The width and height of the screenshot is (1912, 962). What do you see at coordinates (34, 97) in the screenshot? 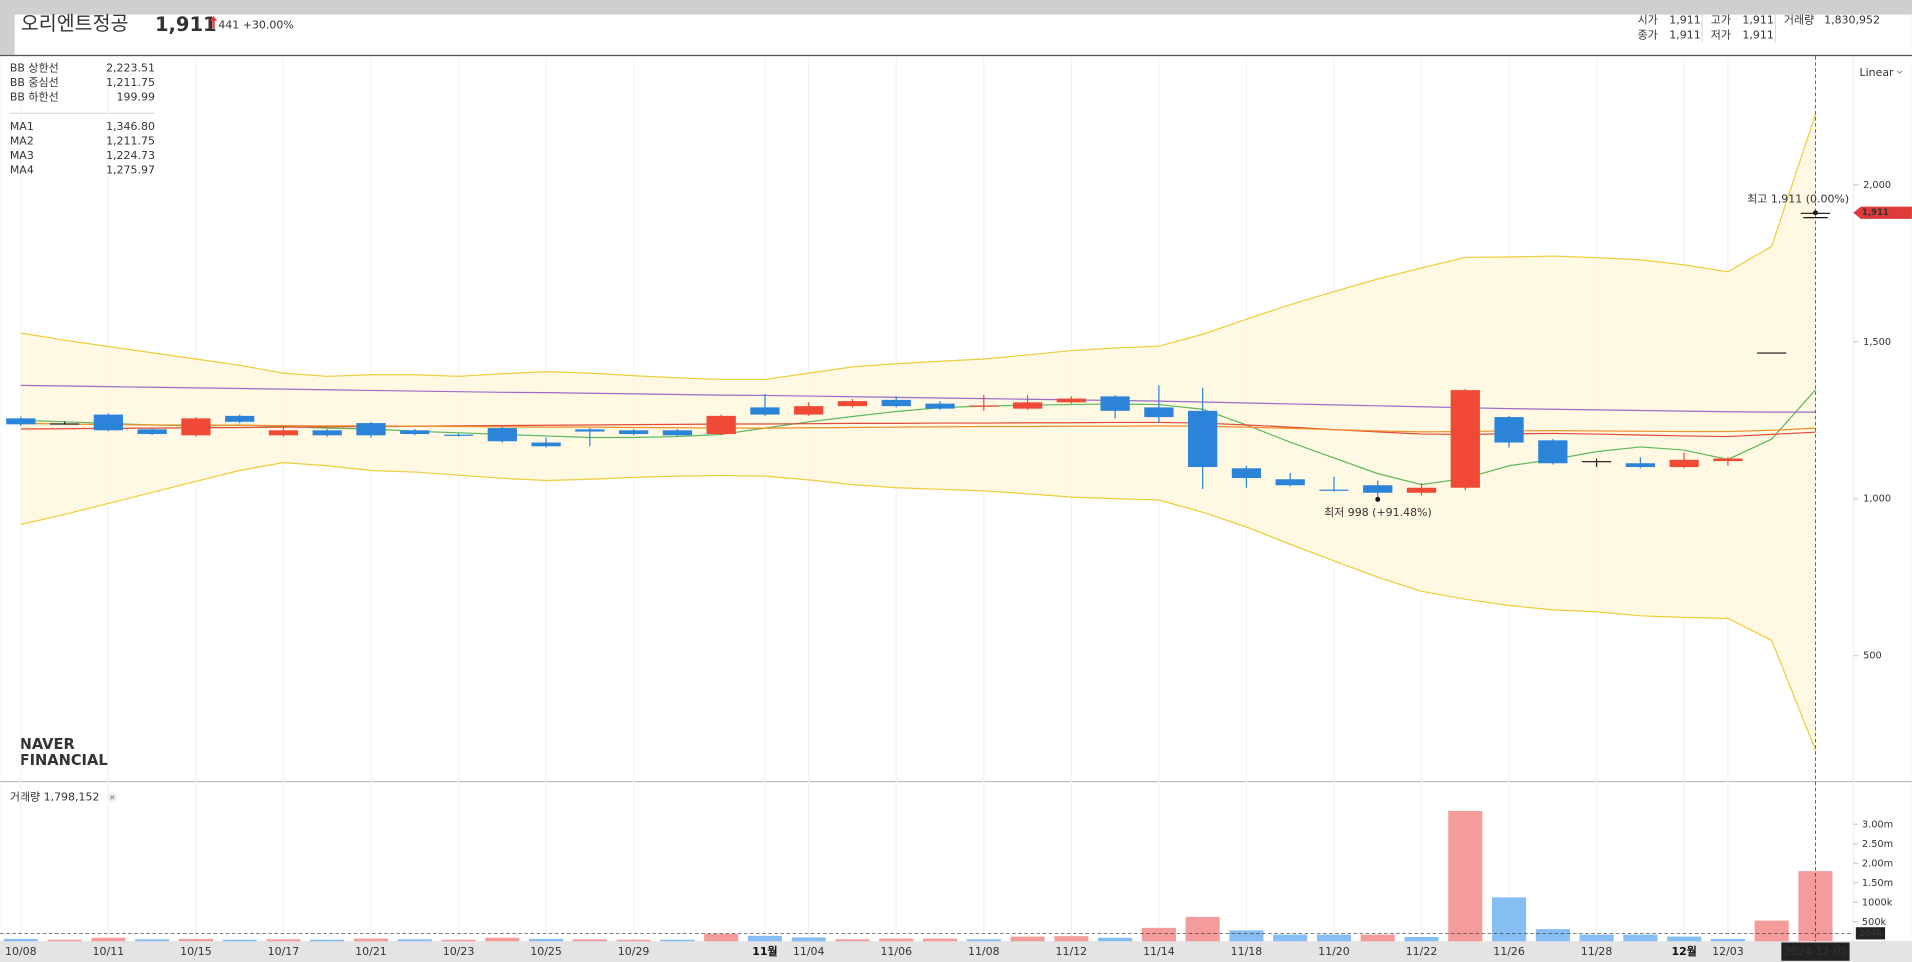
I see `legend-label: BB 하한선` at bounding box center [34, 97].